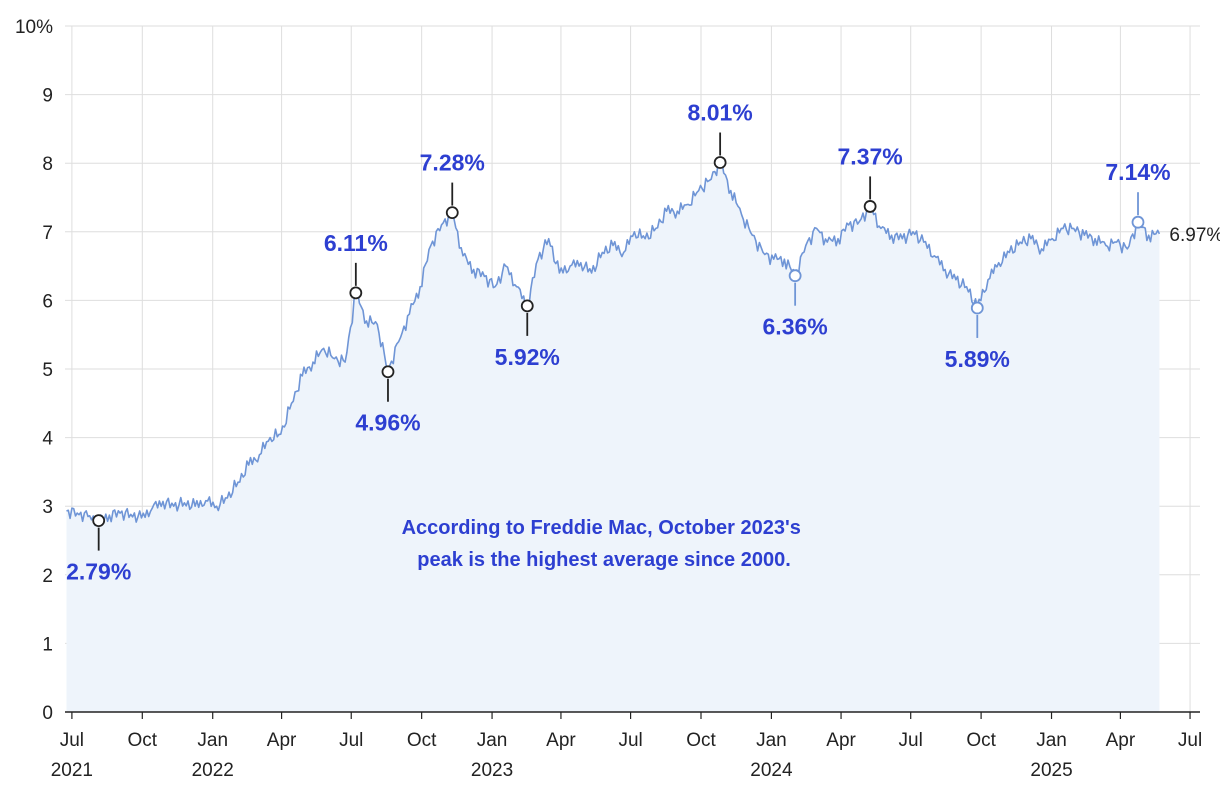  What do you see at coordinates (720, 134) in the screenshot?
I see `annotation-8-01: 8.01%` at bounding box center [720, 134].